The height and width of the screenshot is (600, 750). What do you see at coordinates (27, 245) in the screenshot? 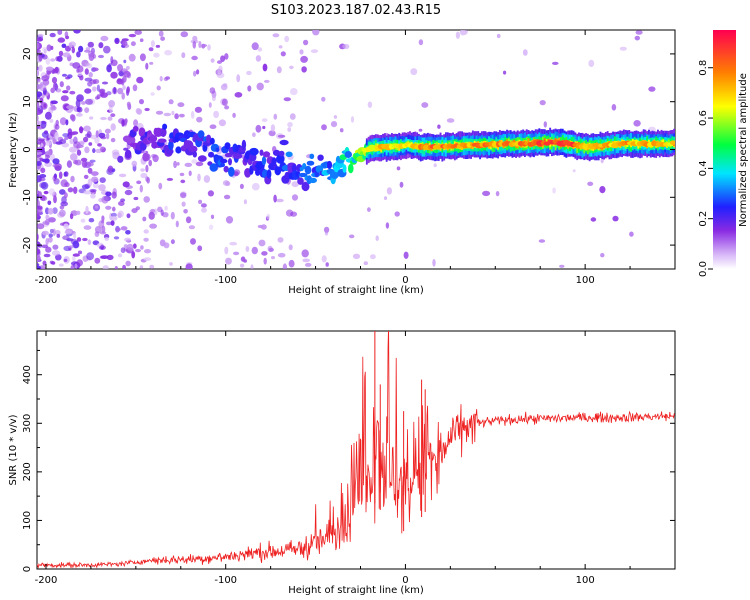
I see `spectrogram-y-tick-label: -20` at bounding box center [27, 245].